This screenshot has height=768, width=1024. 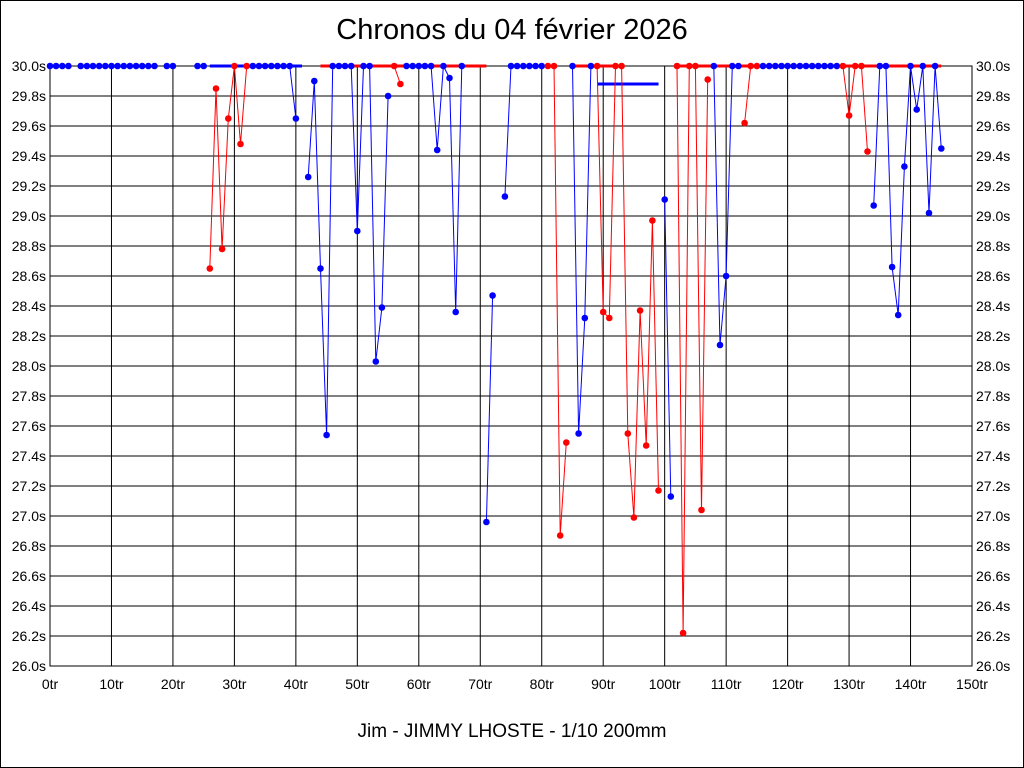 I want to click on y-tick-label-left: 28.4s, so click(x=29, y=306).